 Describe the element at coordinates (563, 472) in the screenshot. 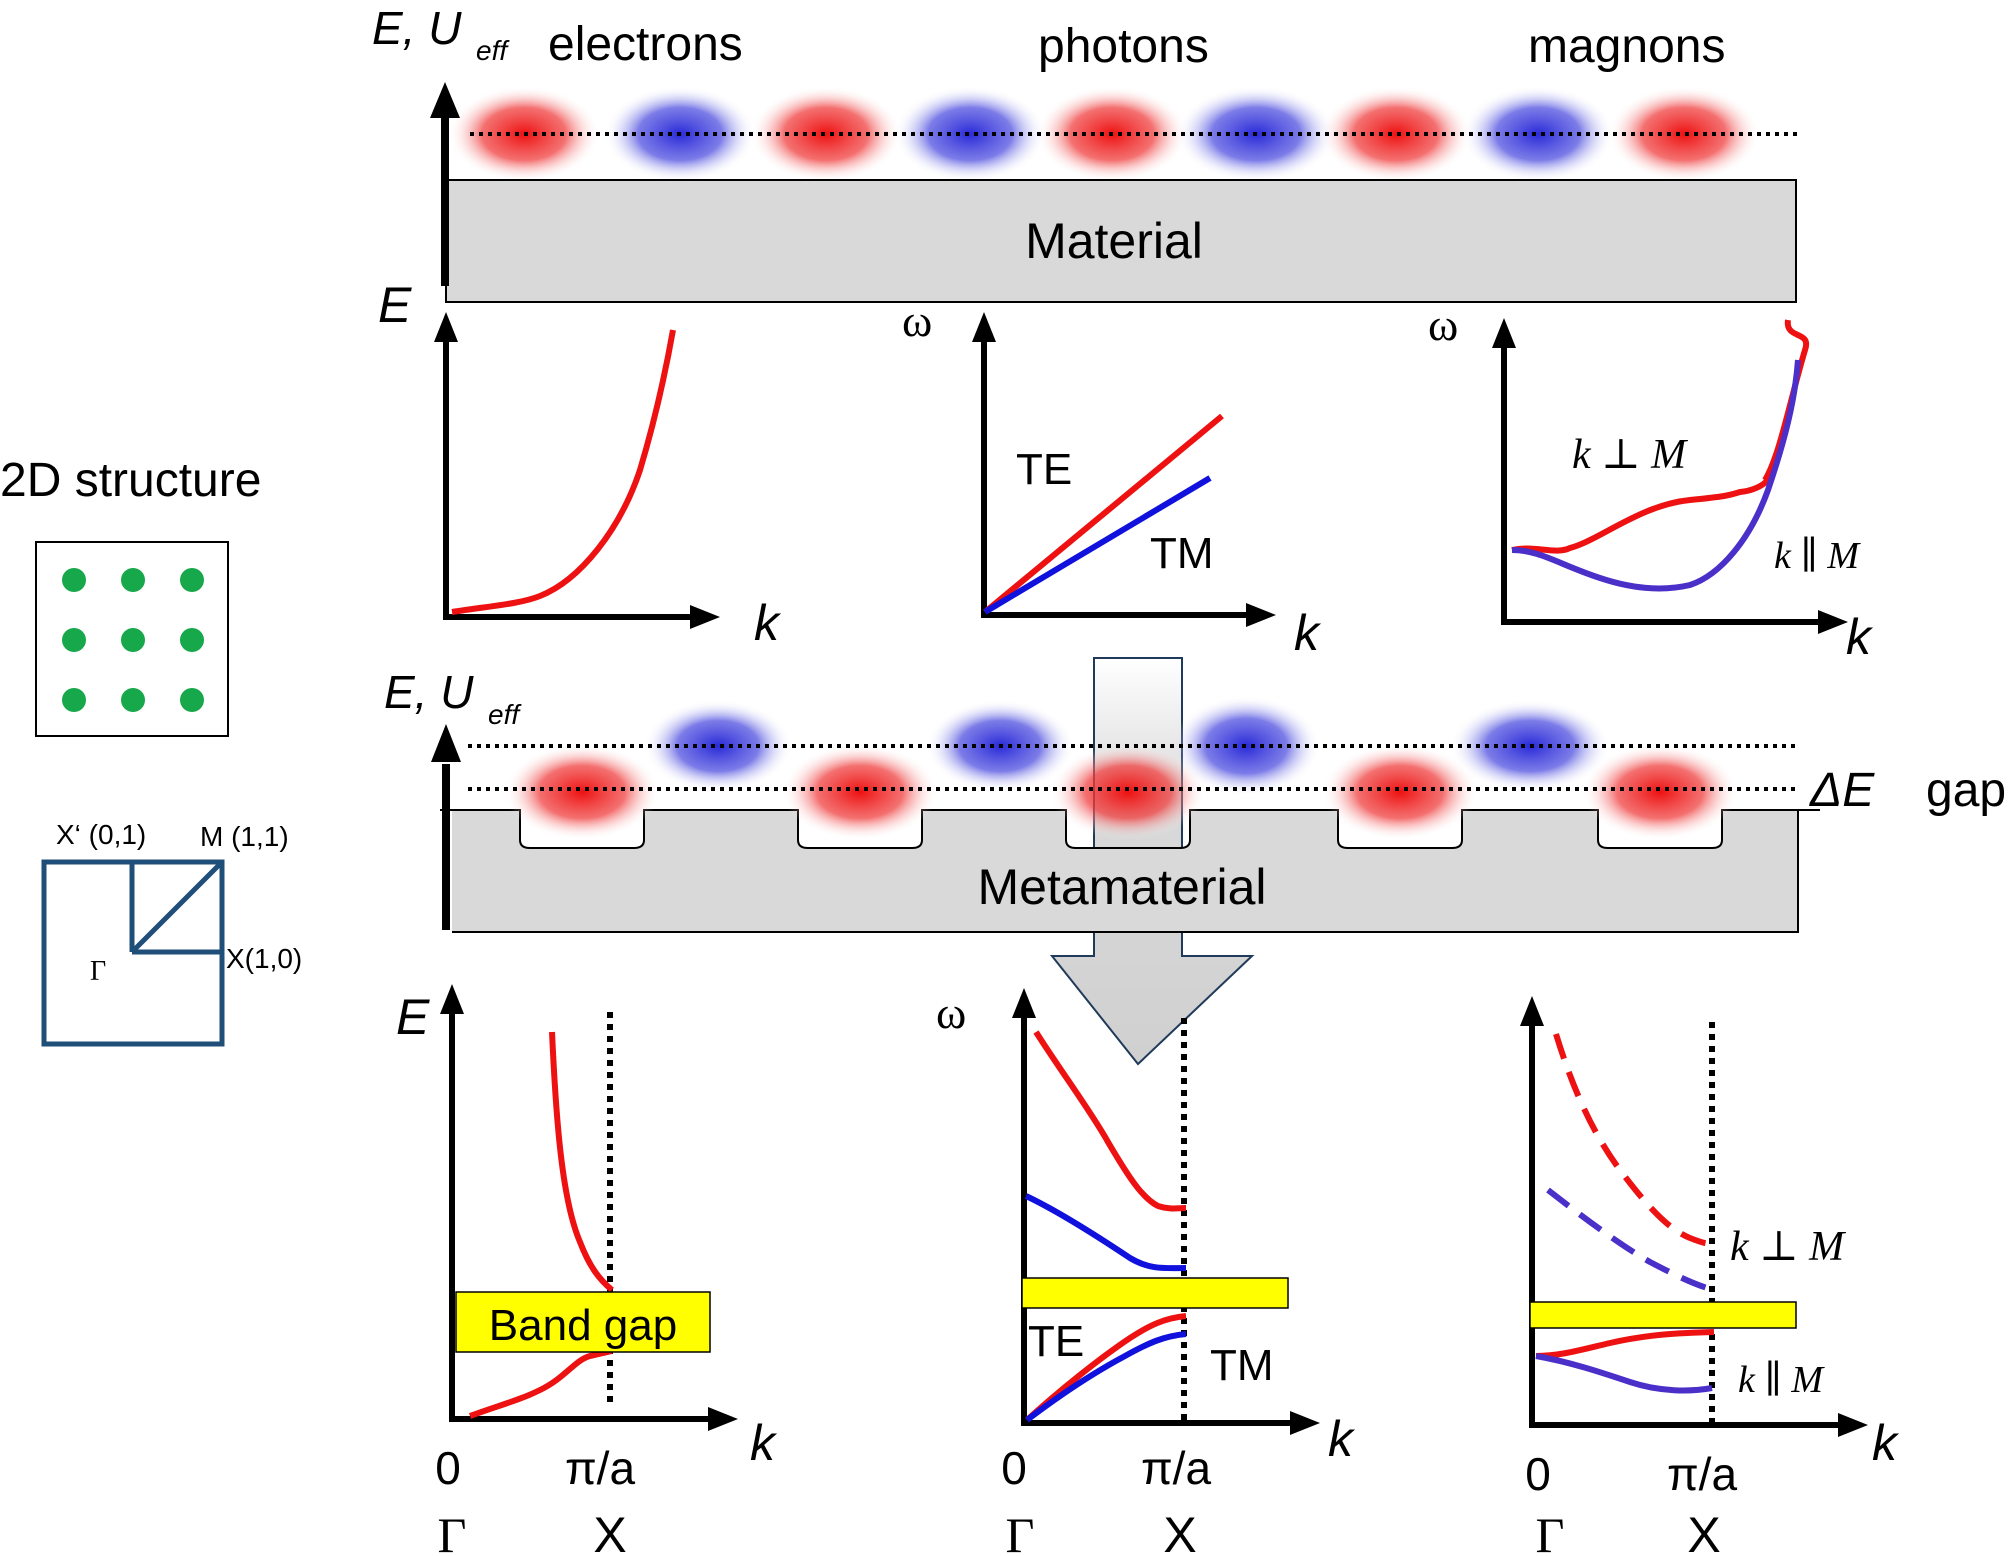

I see `electron-dispersion-curve` at that location.